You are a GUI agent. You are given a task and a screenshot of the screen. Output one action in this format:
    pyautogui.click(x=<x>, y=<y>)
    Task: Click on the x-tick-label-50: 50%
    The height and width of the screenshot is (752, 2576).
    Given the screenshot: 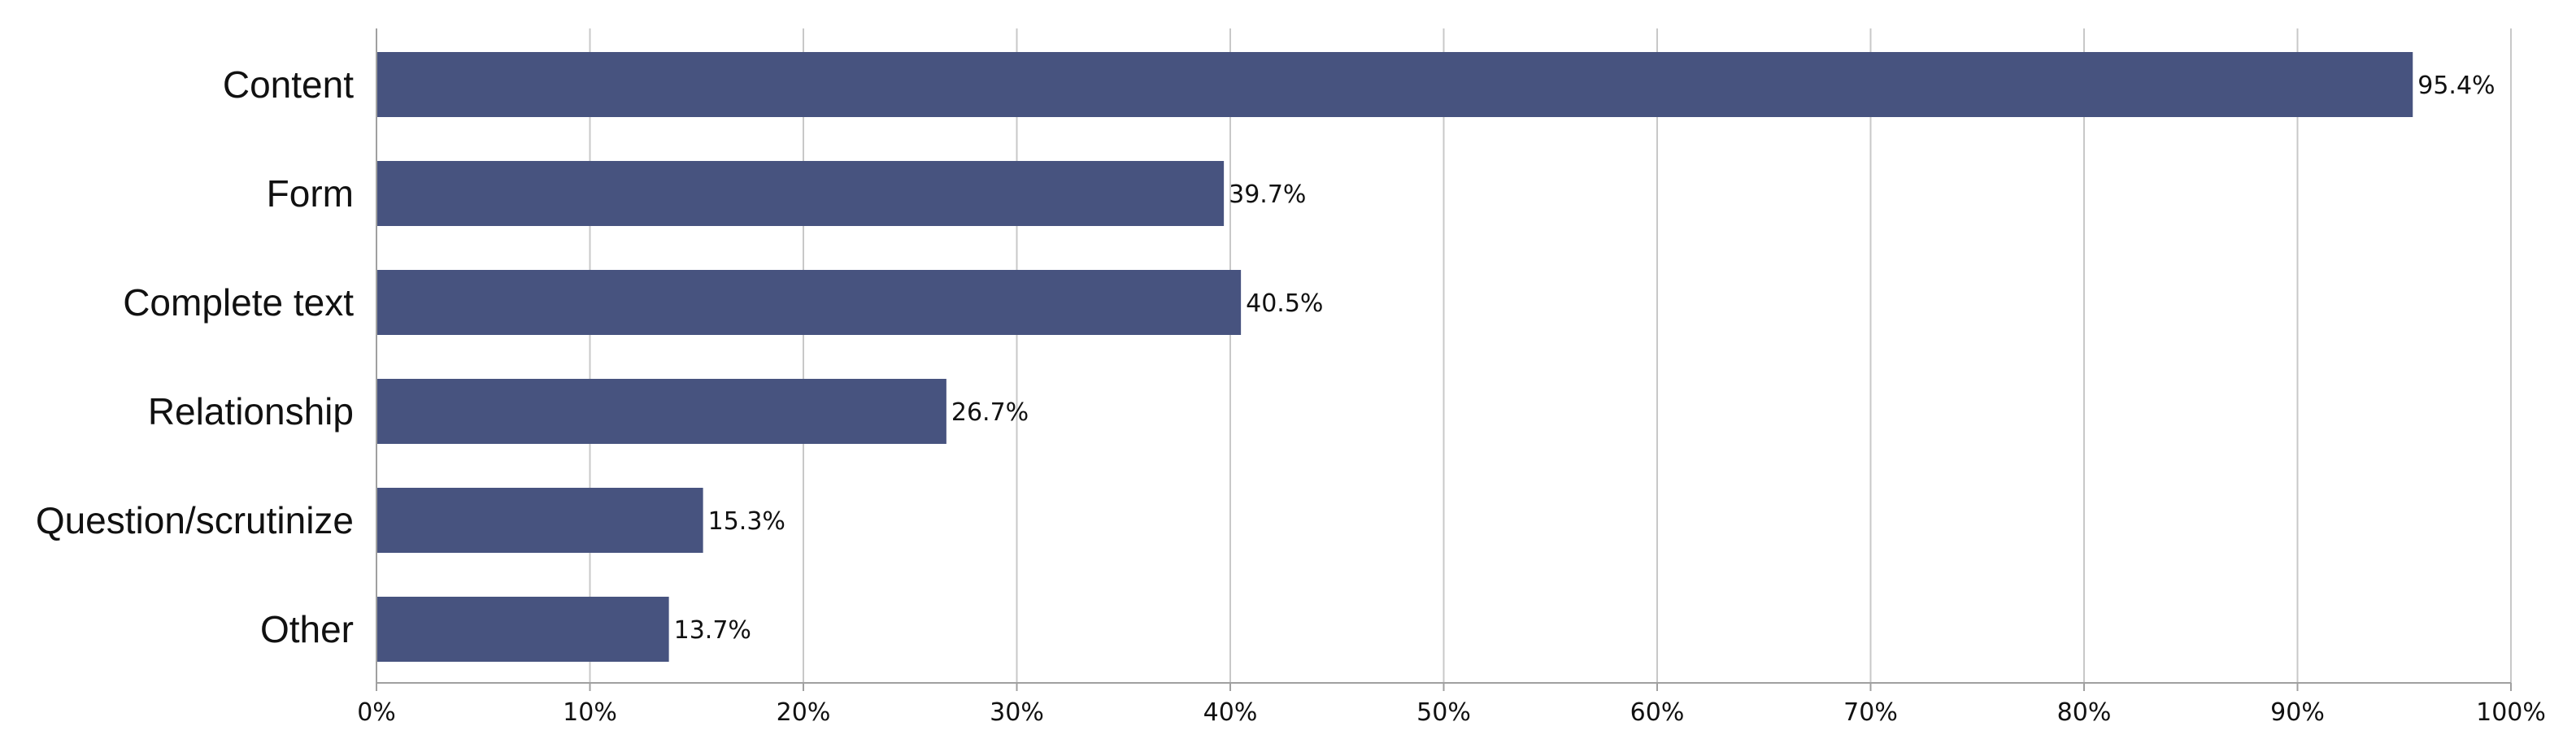 What is the action you would take?
    pyautogui.click(x=1443, y=712)
    